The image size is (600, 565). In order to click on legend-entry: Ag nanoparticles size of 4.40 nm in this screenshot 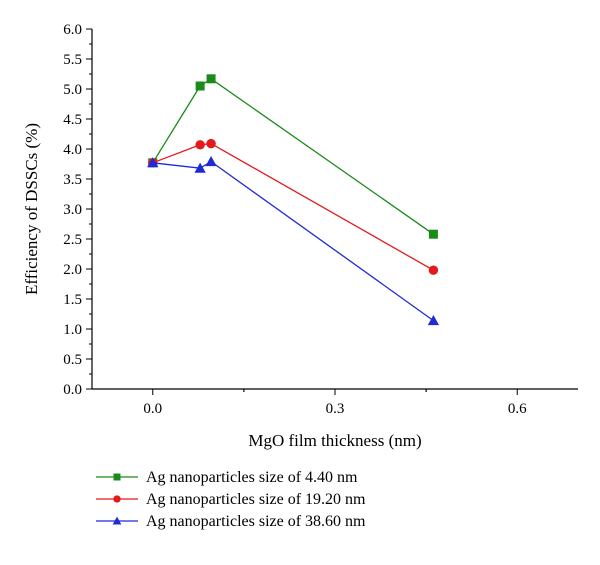, I will do `click(227, 477)`.